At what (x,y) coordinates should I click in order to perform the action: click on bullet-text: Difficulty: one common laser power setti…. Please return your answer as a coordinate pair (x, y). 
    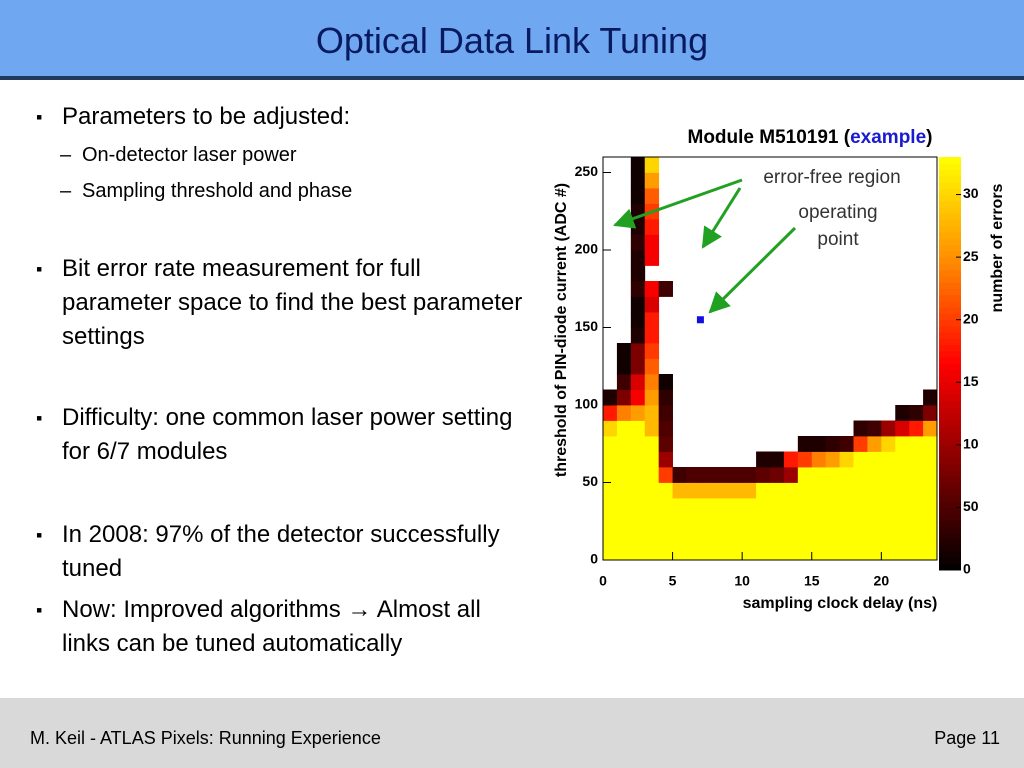
    Looking at the image, I should click on (283, 435).